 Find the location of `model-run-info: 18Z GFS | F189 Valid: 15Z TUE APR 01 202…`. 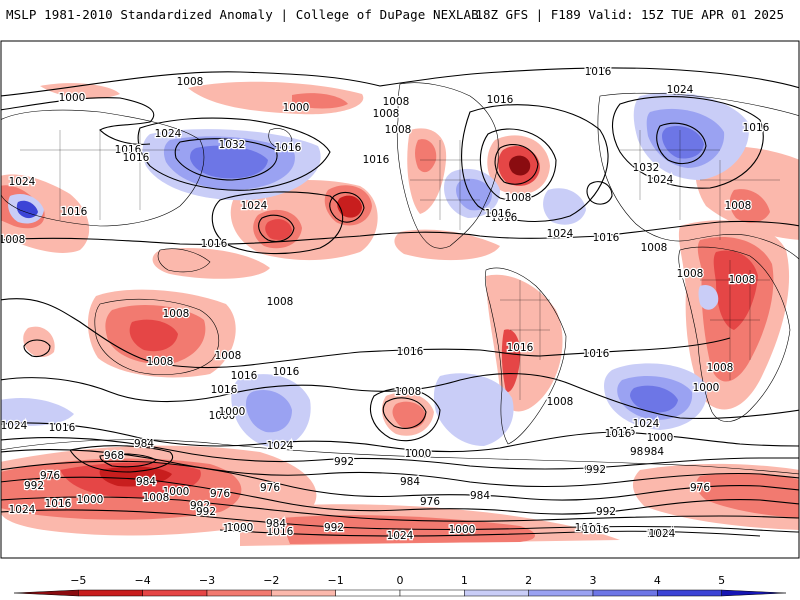

model-run-info: 18Z GFS | F189 Valid: 15Z TUE APR 01 202… is located at coordinates (629, 14).